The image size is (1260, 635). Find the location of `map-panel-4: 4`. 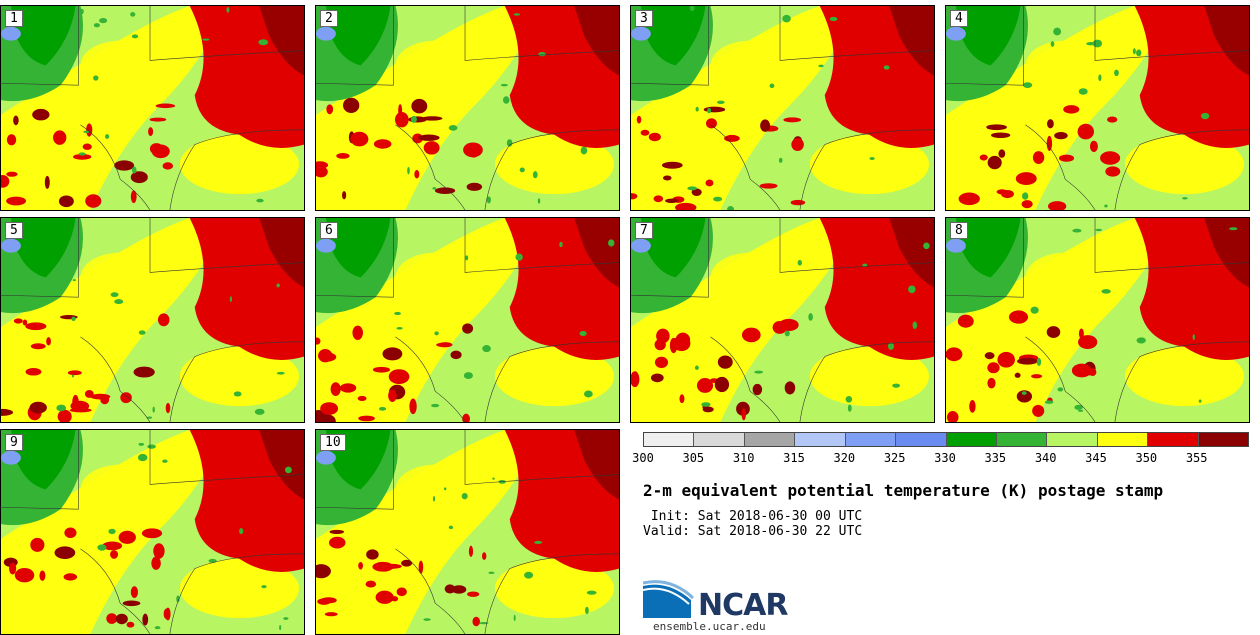

map-panel-4: 4 is located at coordinates (1097, 108).